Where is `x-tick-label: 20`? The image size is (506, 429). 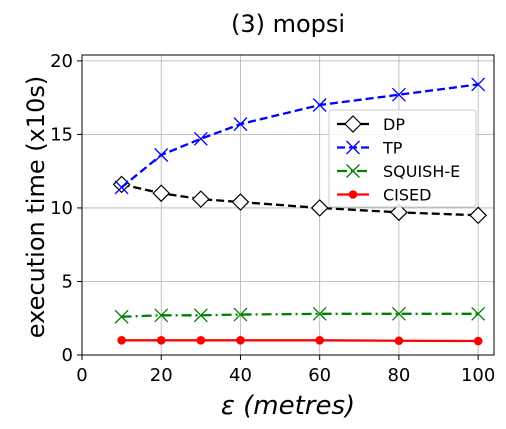
x-tick-label: 20 is located at coordinates (161, 375).